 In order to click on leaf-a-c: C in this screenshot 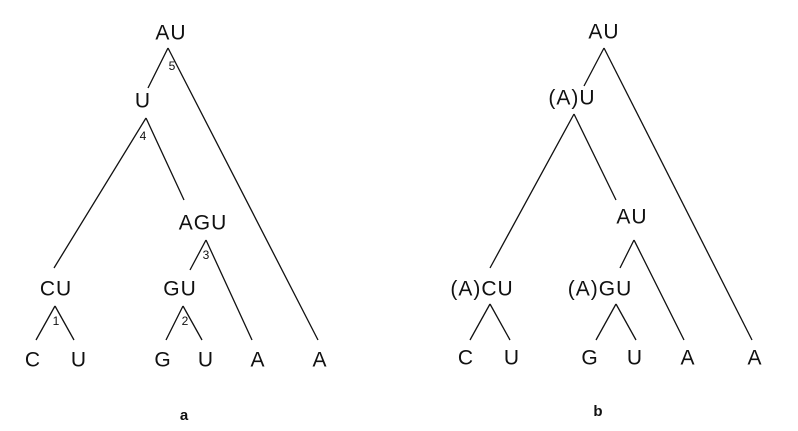, I will do `click(33, 360)`.